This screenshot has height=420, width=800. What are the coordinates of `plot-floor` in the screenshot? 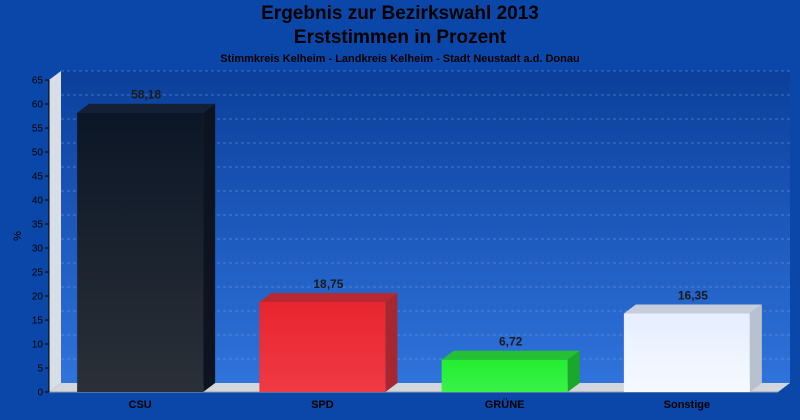 It's located at (419, 387).